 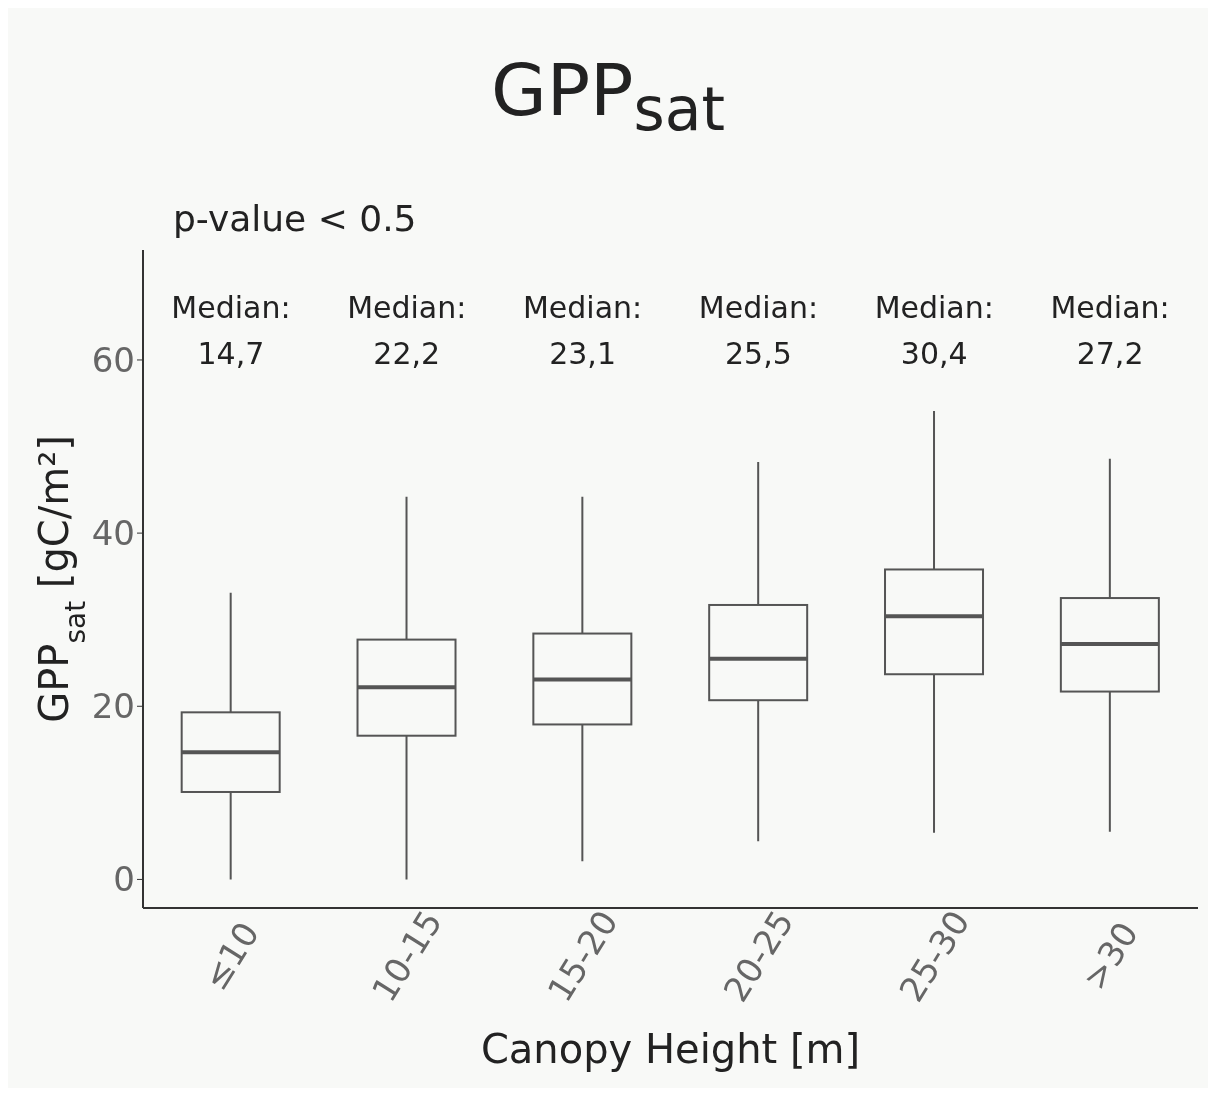 I want to click on annotation: Median: 27,2, so click(x=1110, y=330).